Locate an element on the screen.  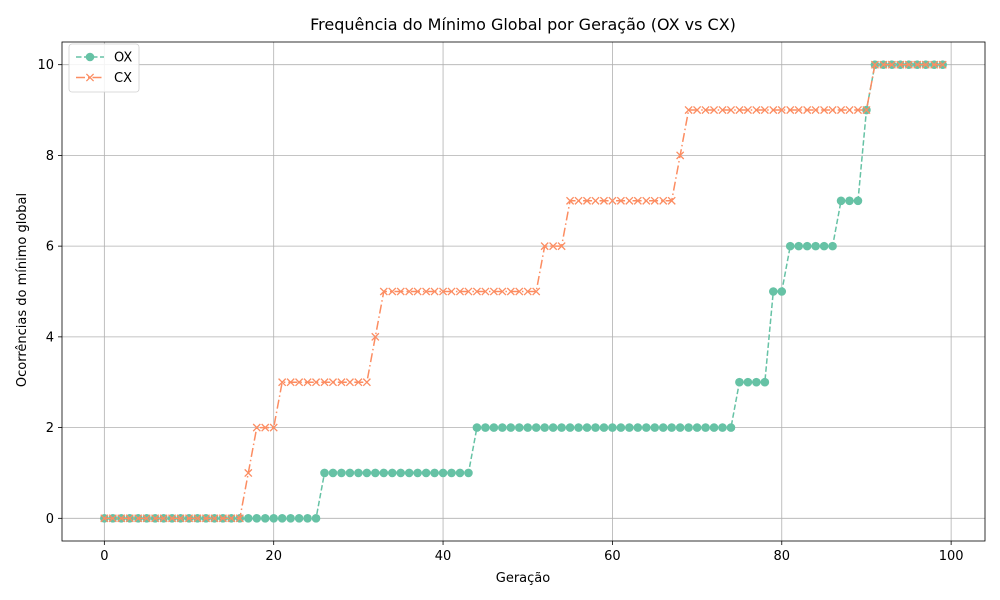
y-tick-label: 10 is located at coordinates (45, 65).